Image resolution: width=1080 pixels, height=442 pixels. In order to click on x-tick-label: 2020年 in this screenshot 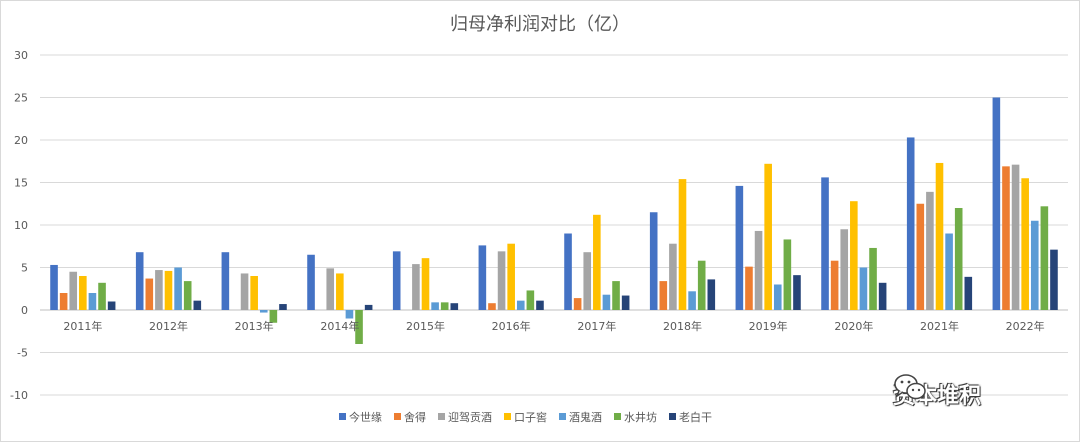, I will do `click(853, 326)`.